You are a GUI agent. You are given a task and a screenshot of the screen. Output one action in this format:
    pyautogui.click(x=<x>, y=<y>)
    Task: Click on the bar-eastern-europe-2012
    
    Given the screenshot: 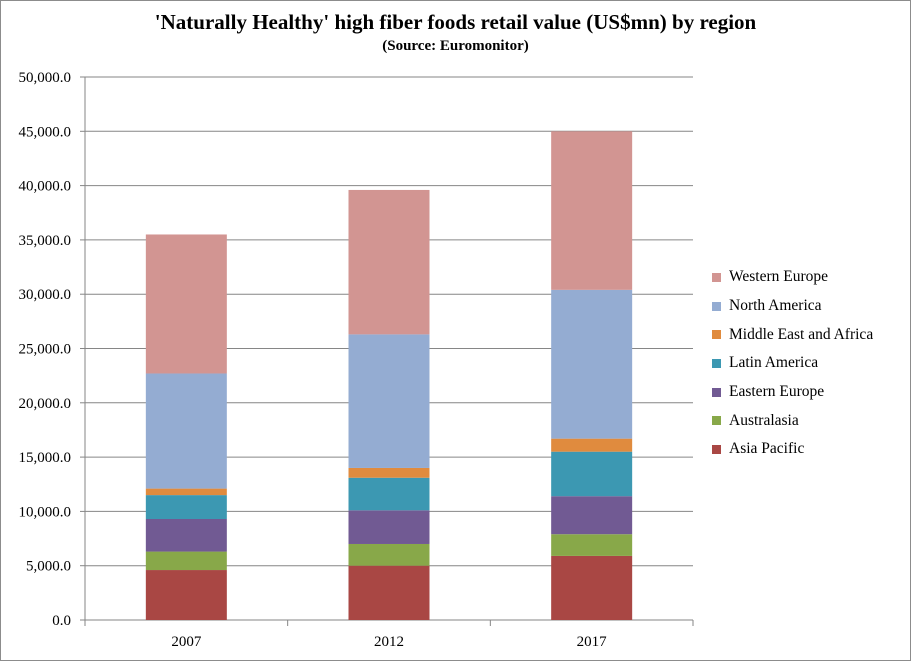 What is the action you would take?
    pyautogui.click(x=389, y=527)
    